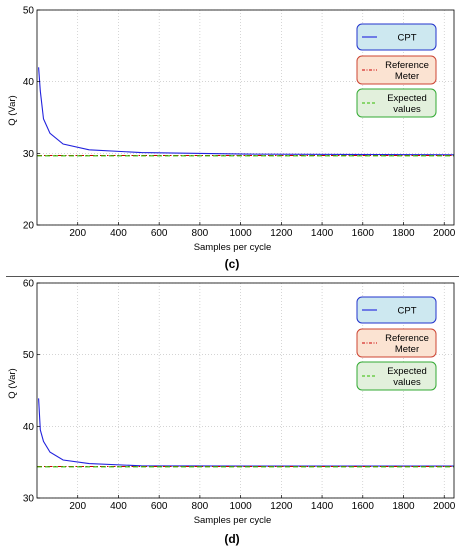  Describe the element at coordinates (231, 539) in the screenshot. I see `panel-caption: (d)` at that location.